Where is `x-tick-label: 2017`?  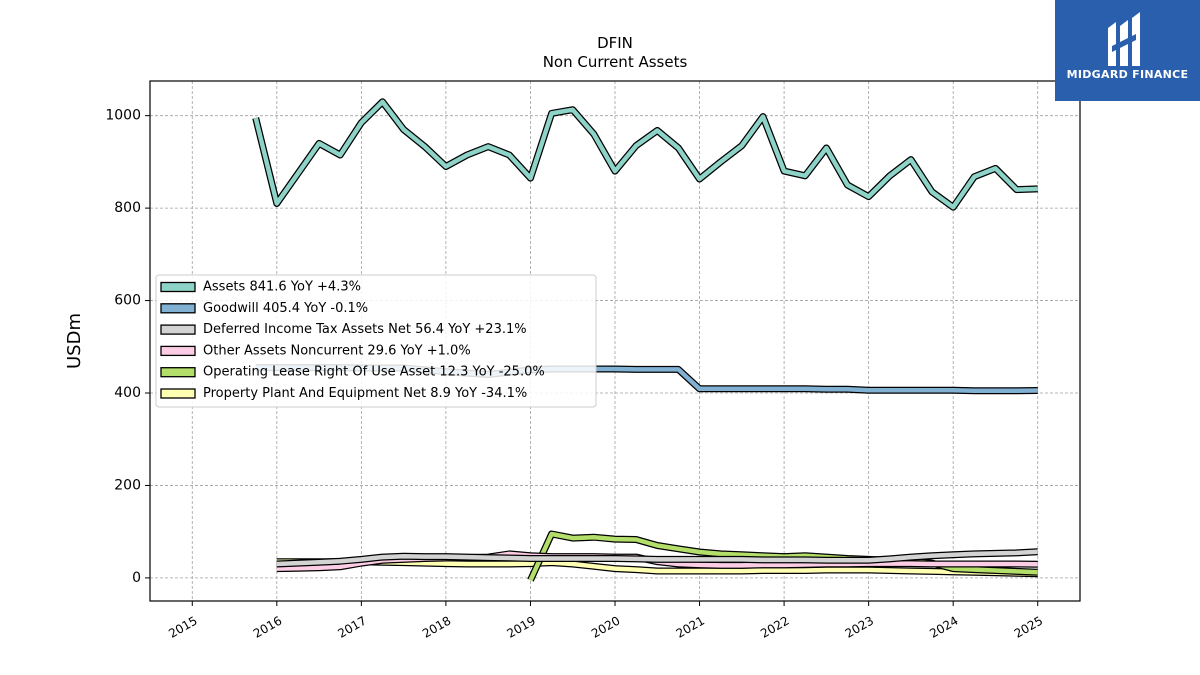
x-tick-label: 2017 is located at coordinates (351, 626).